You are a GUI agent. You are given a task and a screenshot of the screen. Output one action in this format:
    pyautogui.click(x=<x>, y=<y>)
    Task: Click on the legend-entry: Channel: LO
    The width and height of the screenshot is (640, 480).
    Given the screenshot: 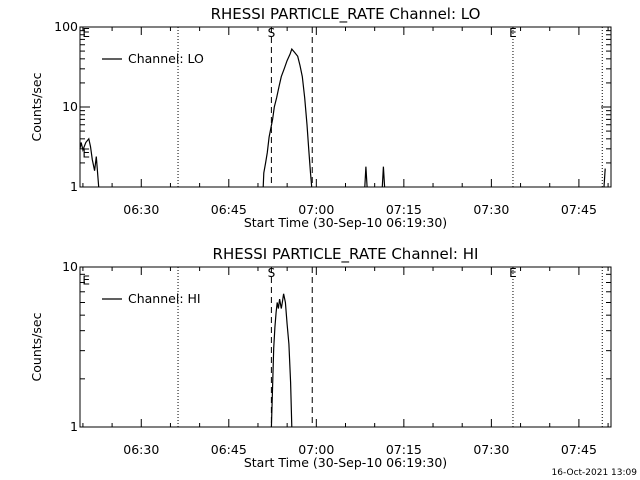 What is the action you would take?
    pyautogui.click(x=166, y=58)
    